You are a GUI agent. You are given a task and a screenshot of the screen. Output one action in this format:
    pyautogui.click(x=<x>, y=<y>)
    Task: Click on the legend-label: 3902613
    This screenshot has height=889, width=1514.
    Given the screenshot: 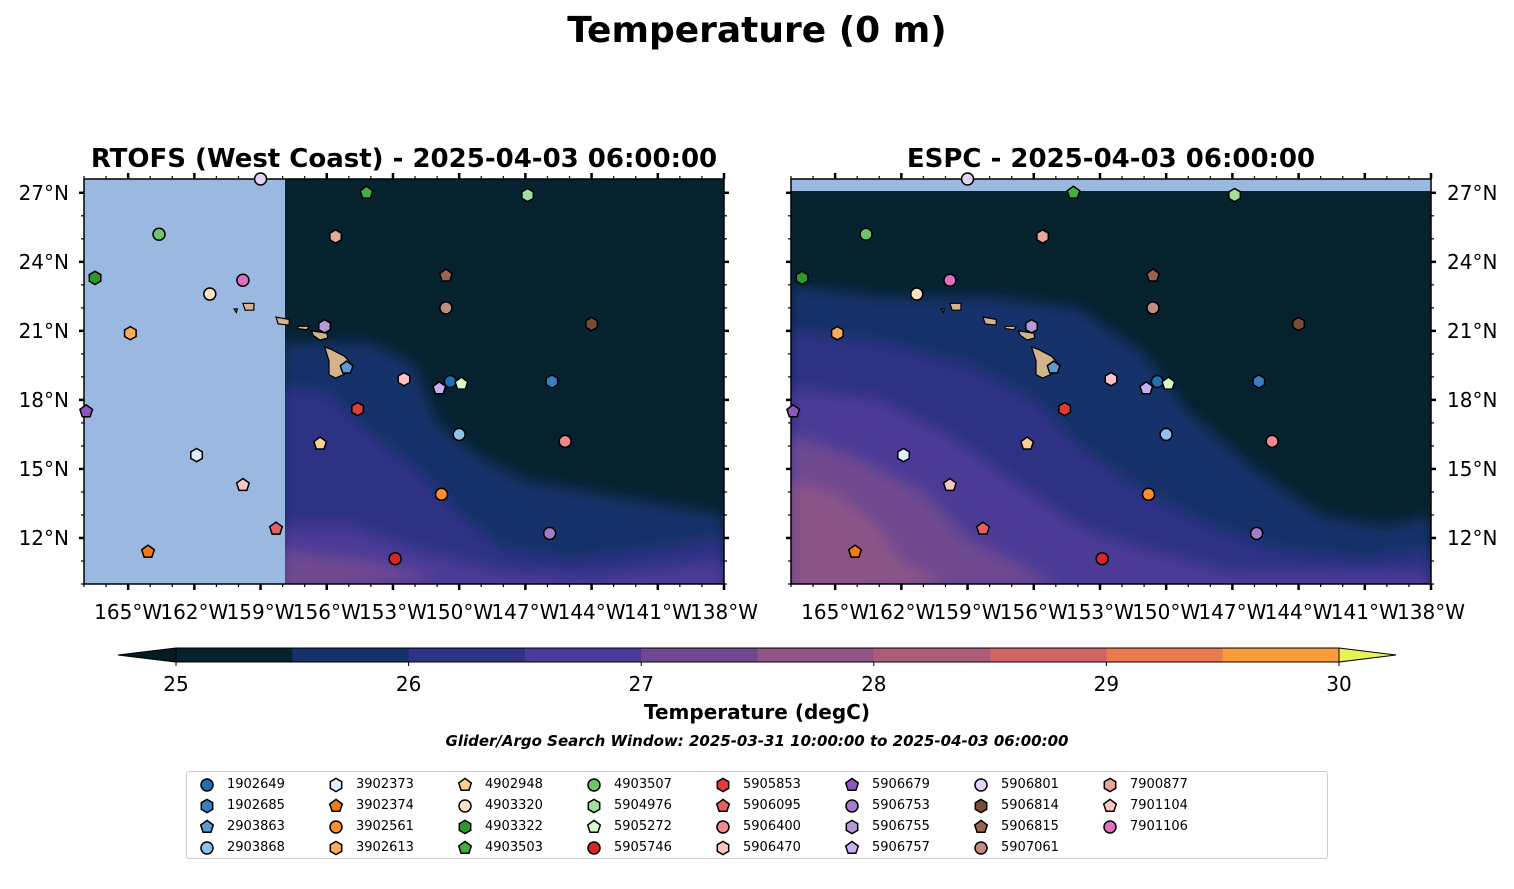 What is the action you would take?
    pyautogui.click(x=385, y=847)
    